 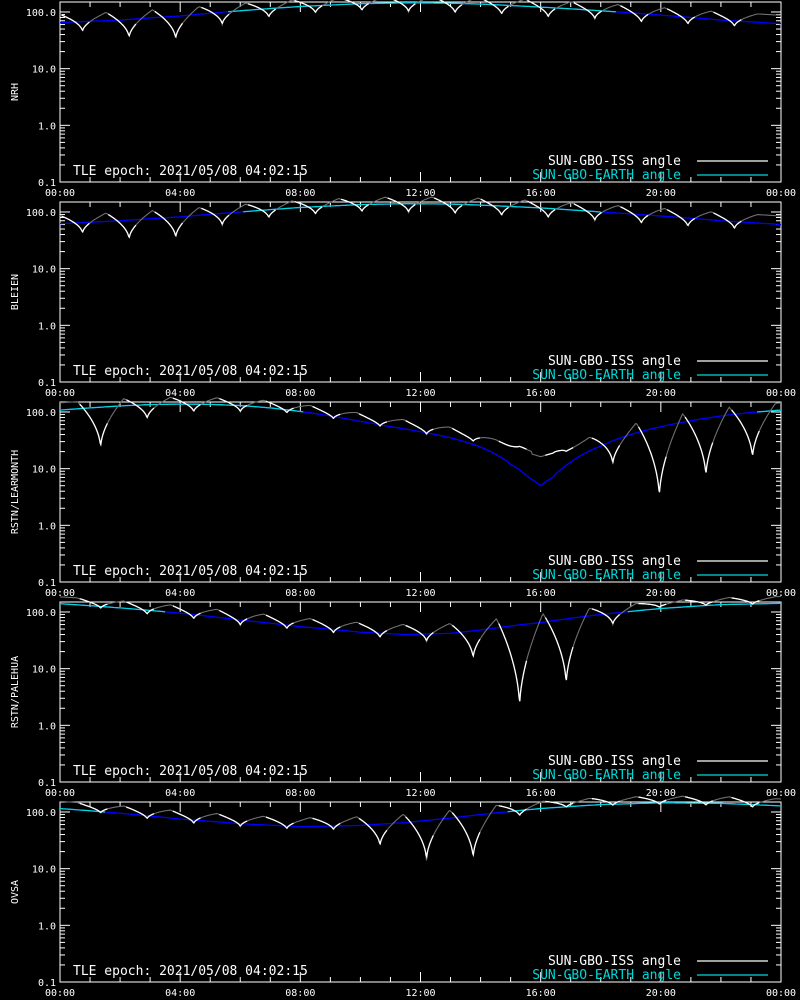 I want to click on y-axis-label: RSTN/LEARMONTH, so click(x=15, y=492).